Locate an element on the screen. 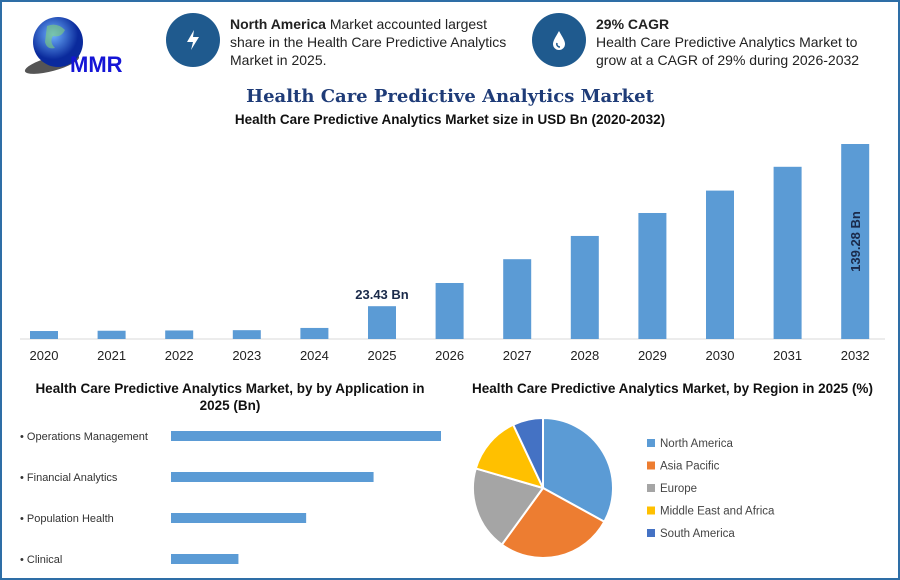 Image resolution: width=900 pixels, height=580 pixels. lightning-icon-badge is located at coordinates (193, 40).